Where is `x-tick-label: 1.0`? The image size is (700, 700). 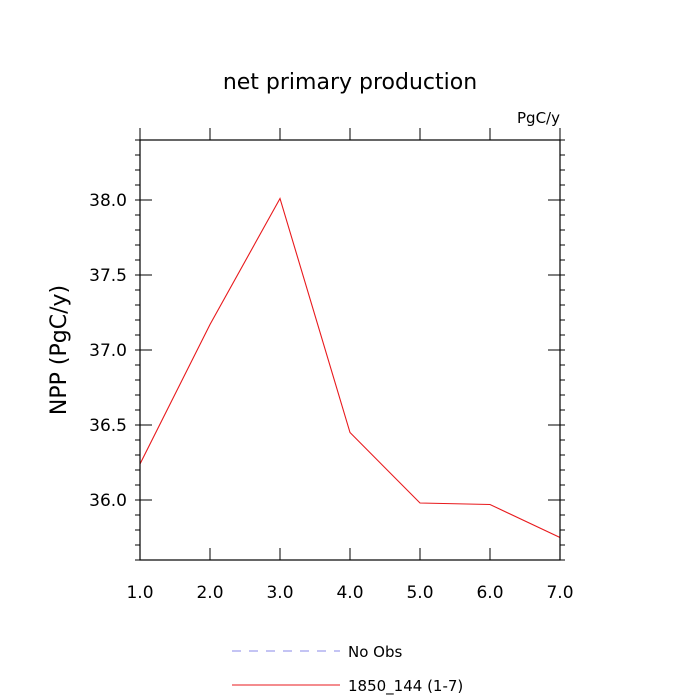 x-tick-label: 1.0 is located at coordinates (139, 593).